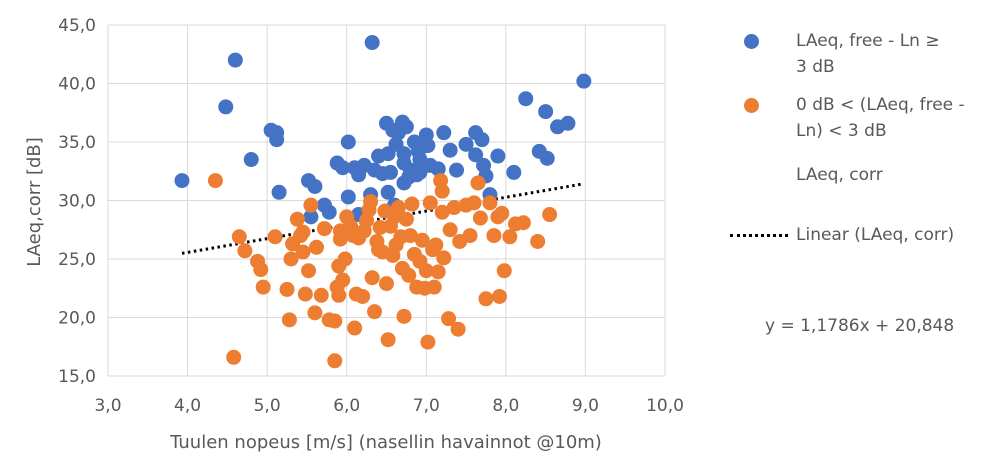 The height and width of the screenshot is (462, 1005). Describe the element at coordinates (77, 143) in the screenshot. I see `y-tick-label: 35,0` at that location.